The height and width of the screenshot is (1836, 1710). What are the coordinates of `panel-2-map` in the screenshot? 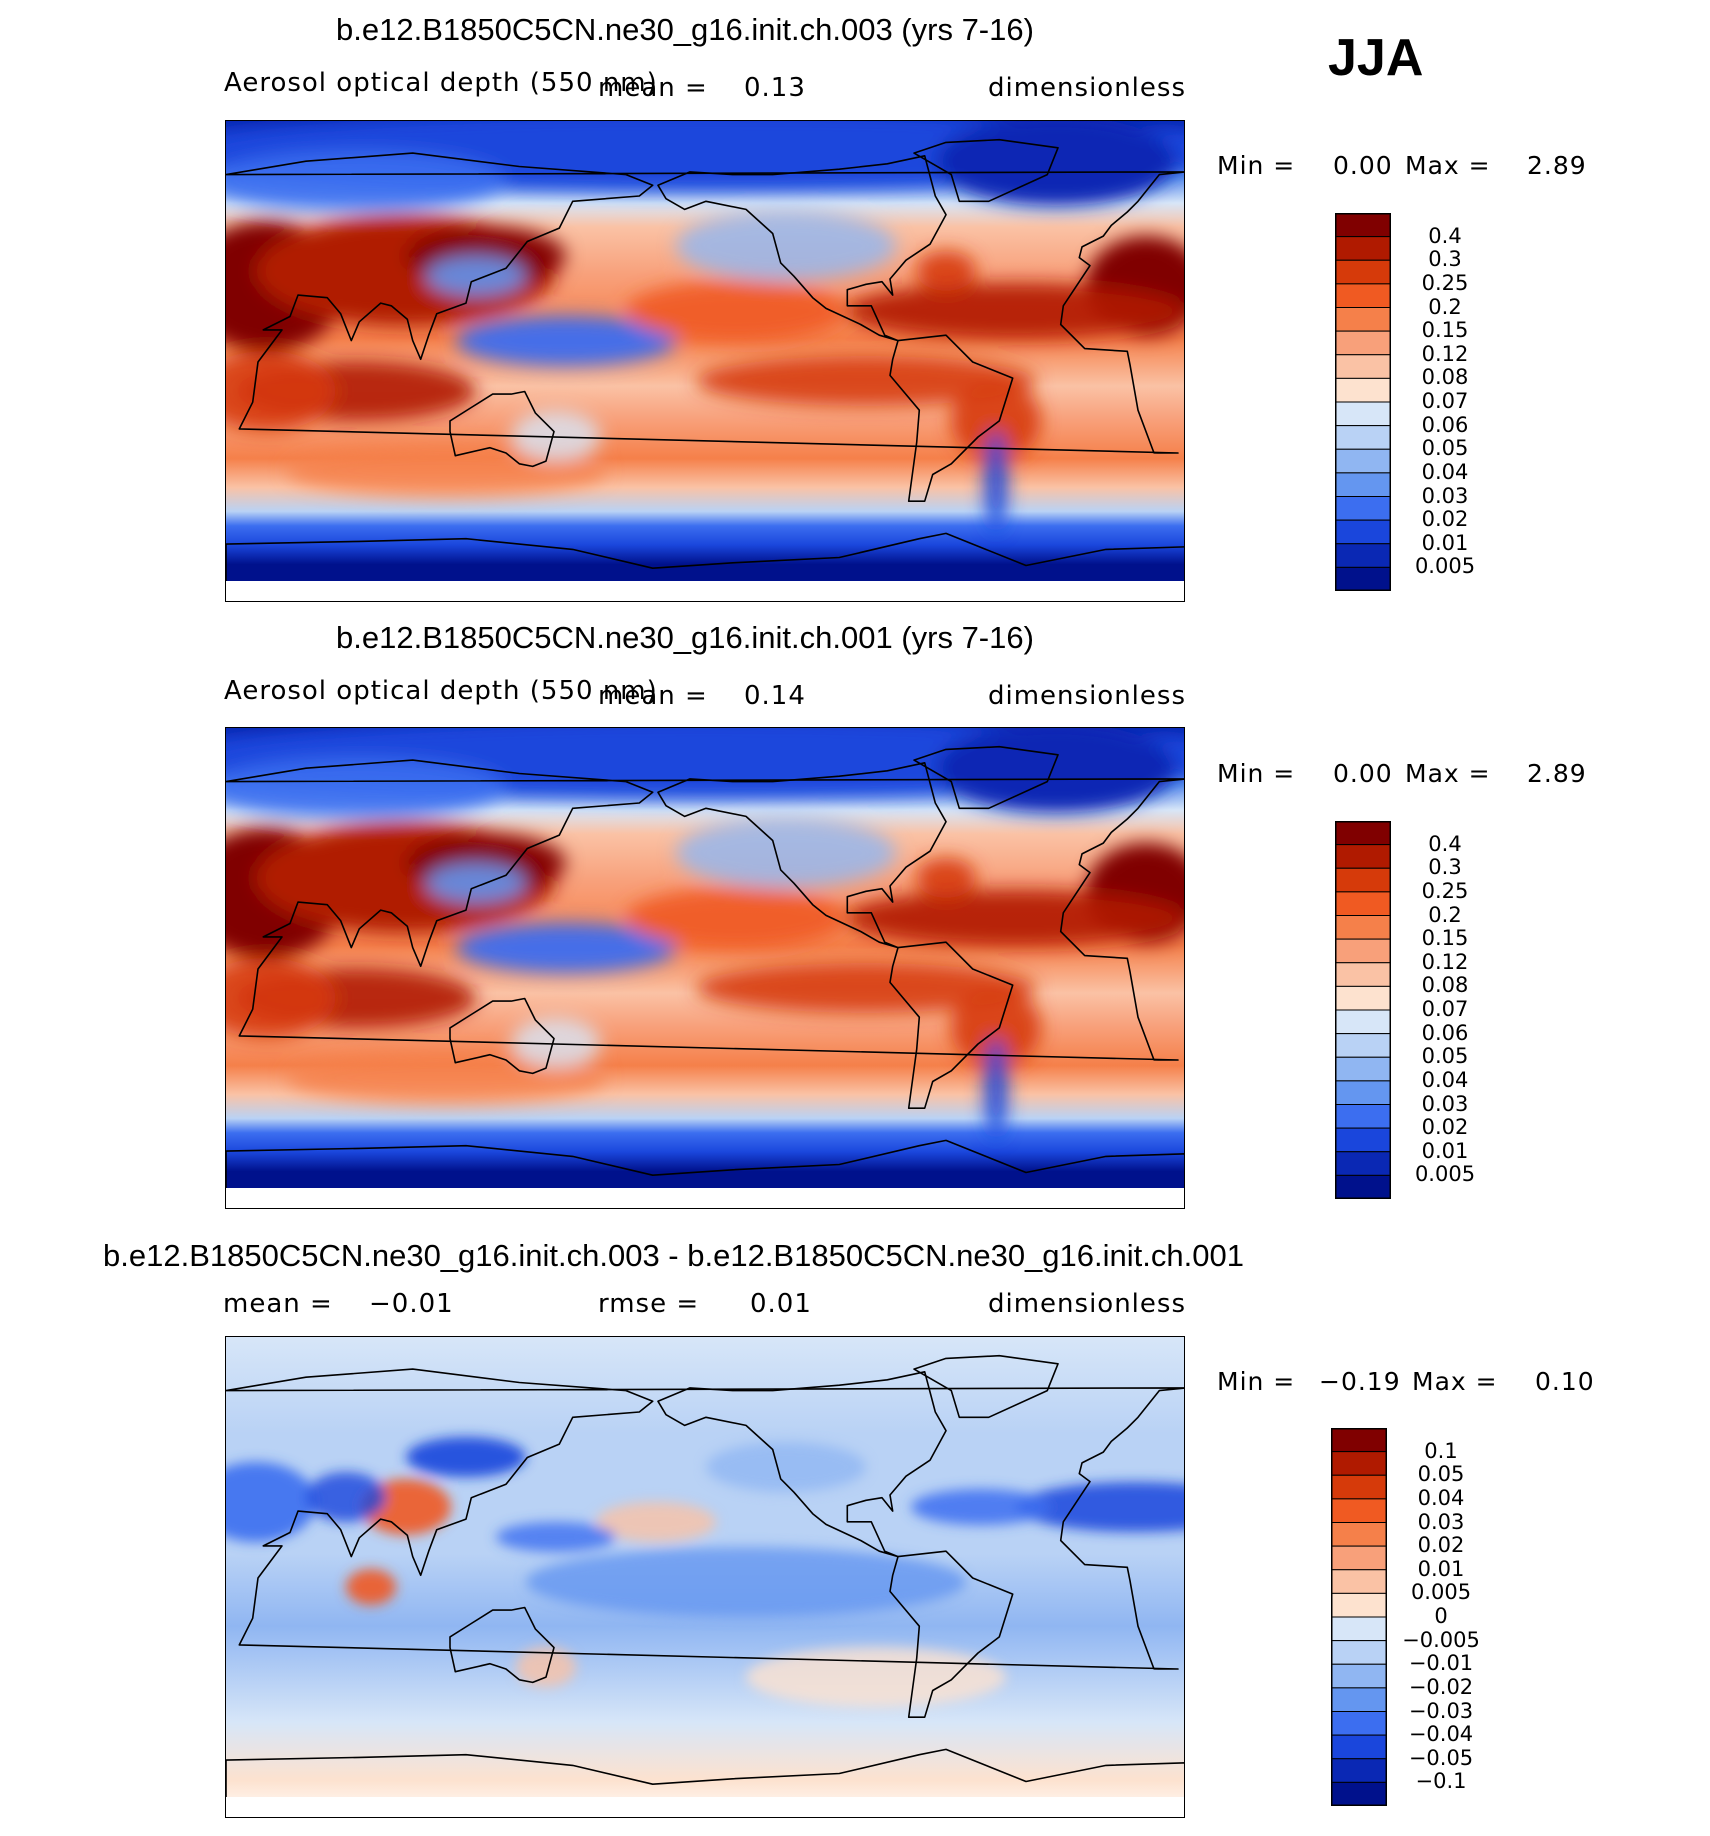 It's located at (705, 968).